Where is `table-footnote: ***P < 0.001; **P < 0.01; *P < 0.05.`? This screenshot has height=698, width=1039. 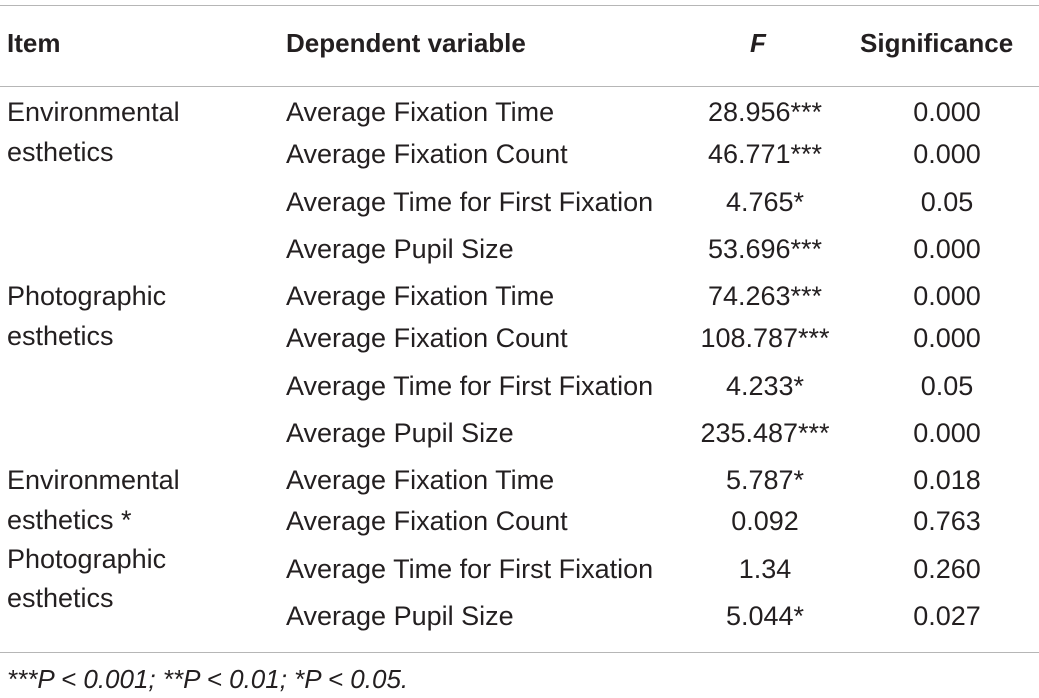 table-footnote: ***P < 0.001; **P < 0.01; *P < 0.05. is located at coordinates (208, 679).